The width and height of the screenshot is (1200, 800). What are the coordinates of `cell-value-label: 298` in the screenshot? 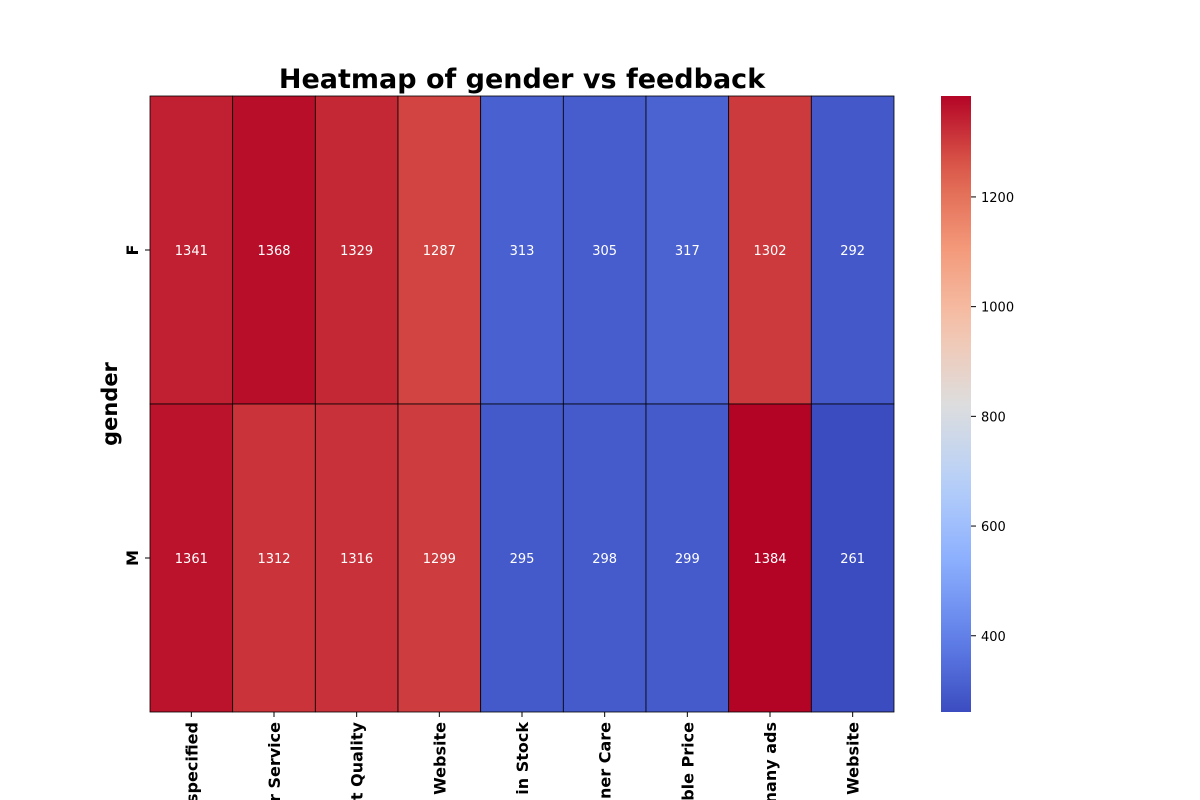 It's located at (604, 559).